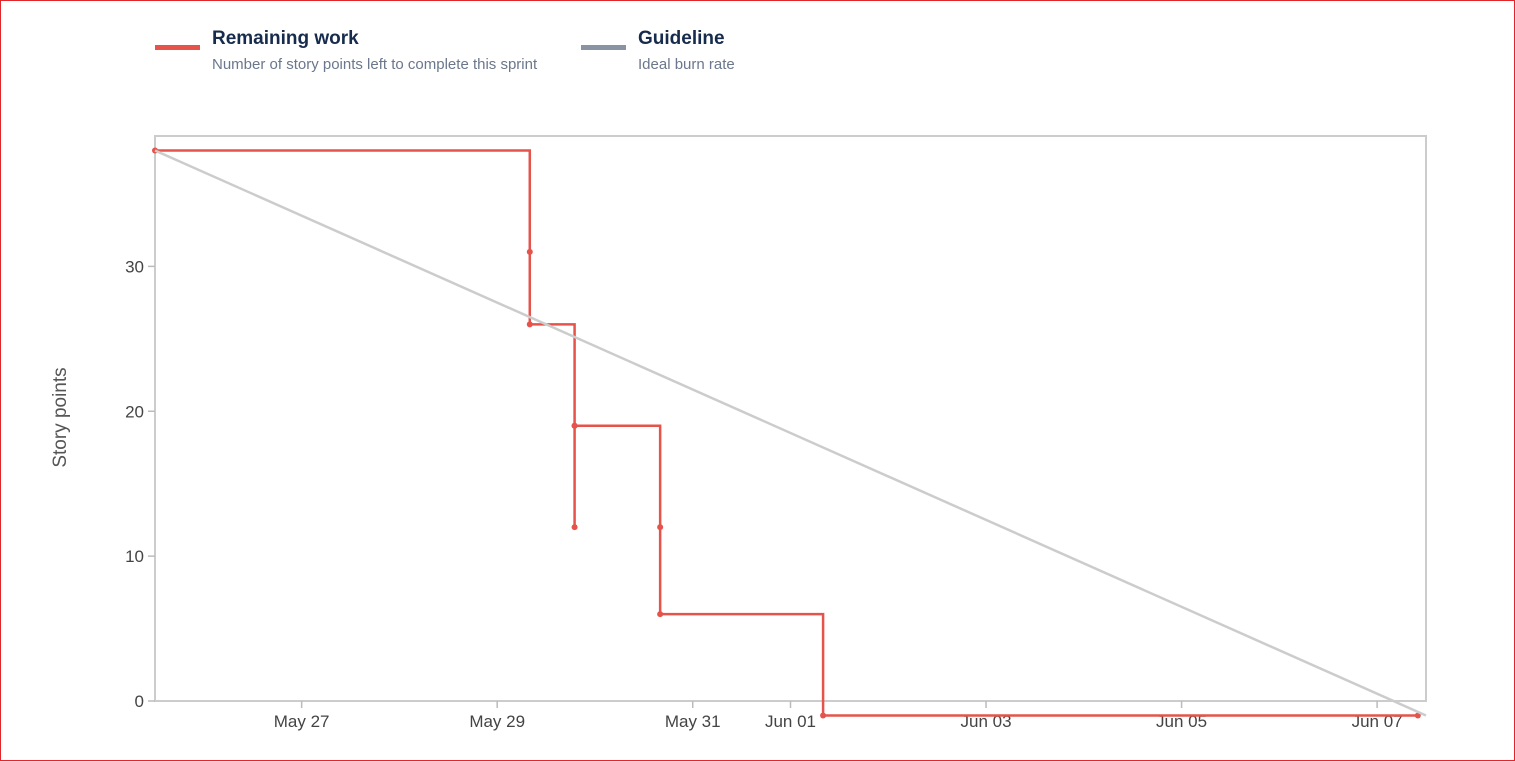 The height and width of the screenshot is (761, 1515). What do you see at coordinates (302, 721) in the screenshot?
I see `x-tick-label: May 27` at bounding box center [302, 721].